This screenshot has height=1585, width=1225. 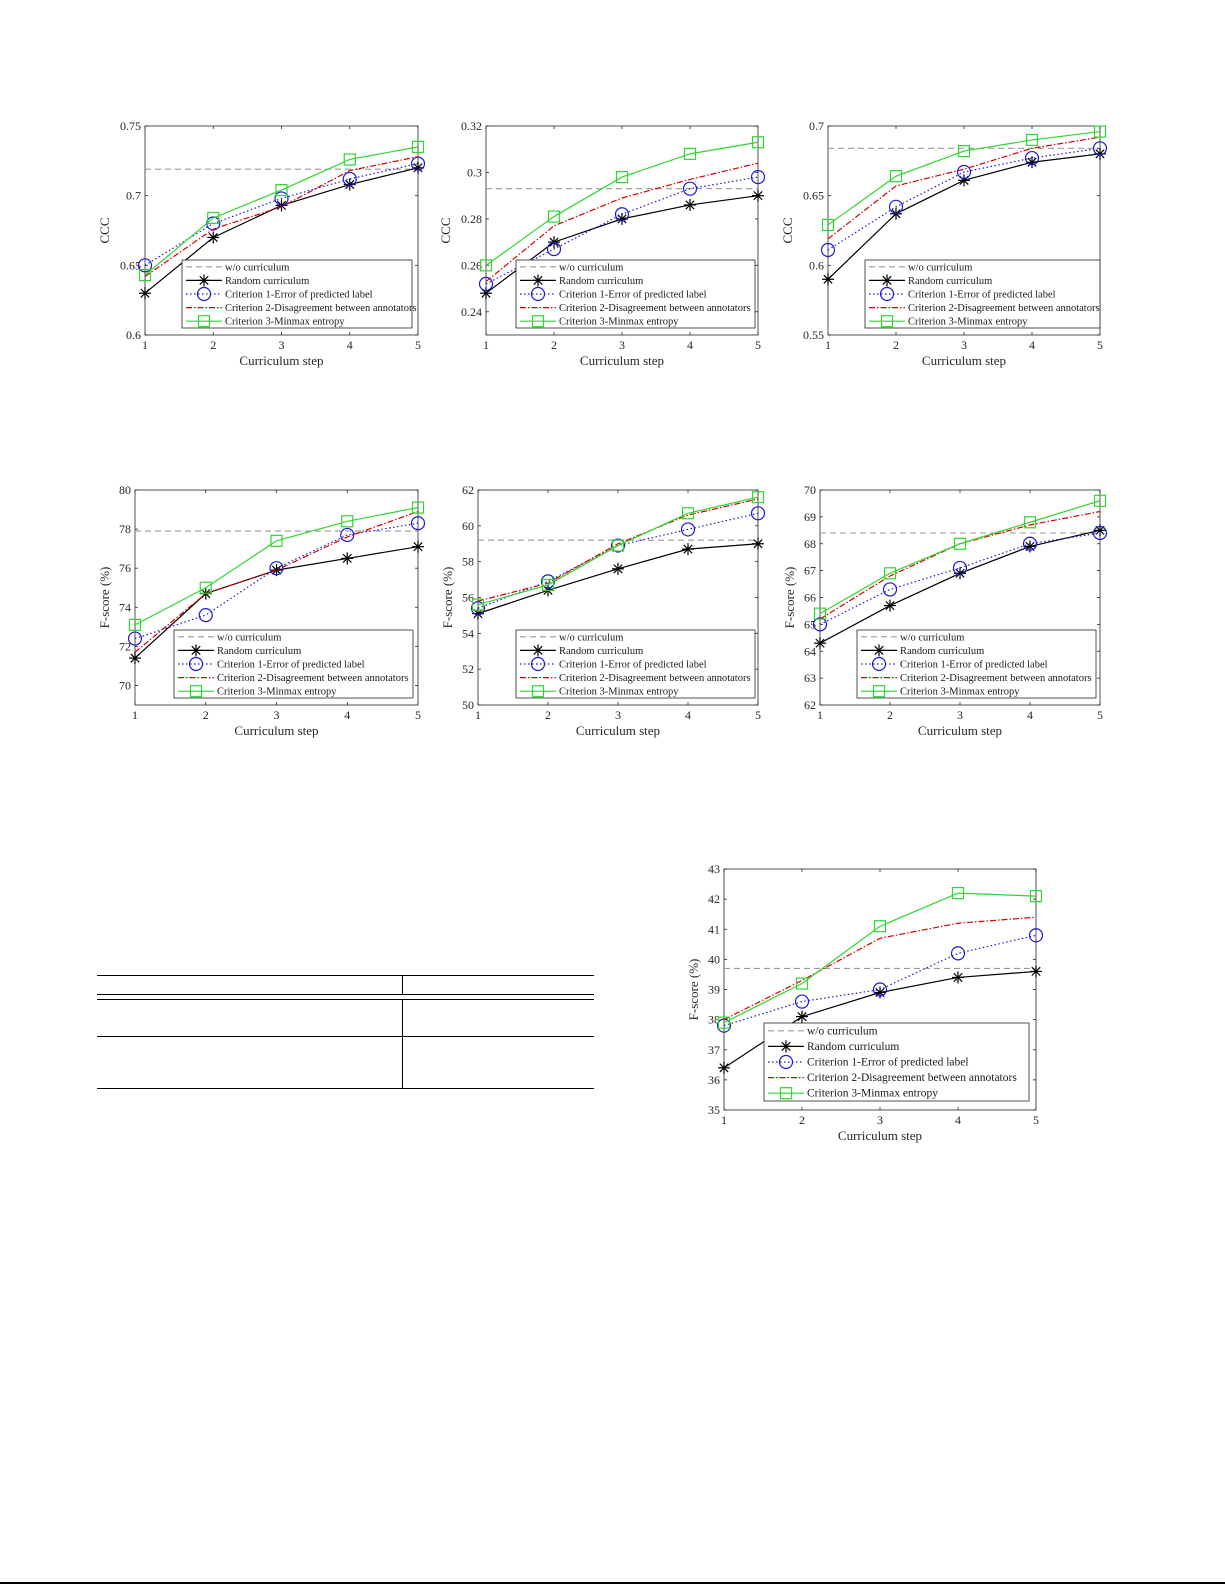 I want to click on y-tick-label: 41, so click(x=714, y=929).